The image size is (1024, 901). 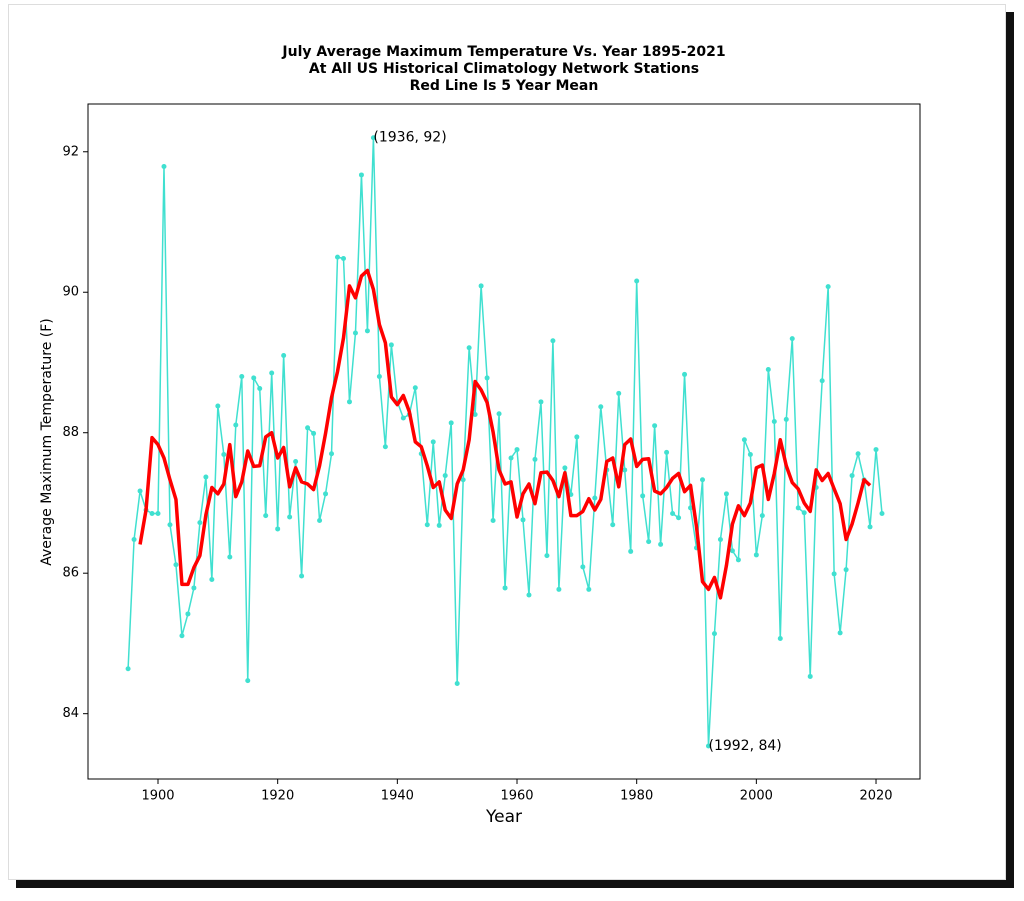 What do you see at coordinates (70, 573) in the screenshot?
I see `y-tick-label: 86` at bounding box center [70, 573].